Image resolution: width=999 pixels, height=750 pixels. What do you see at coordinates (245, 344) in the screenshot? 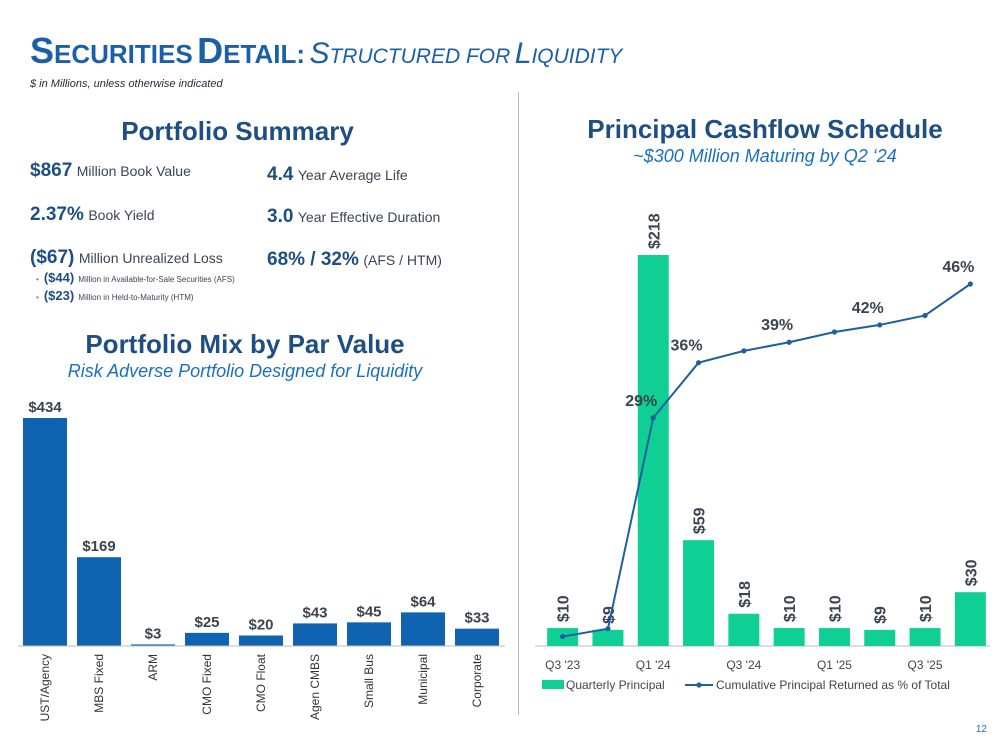
I see `mix-title: Portfolio Mix by Par Value` at bounding box center [245, 344].